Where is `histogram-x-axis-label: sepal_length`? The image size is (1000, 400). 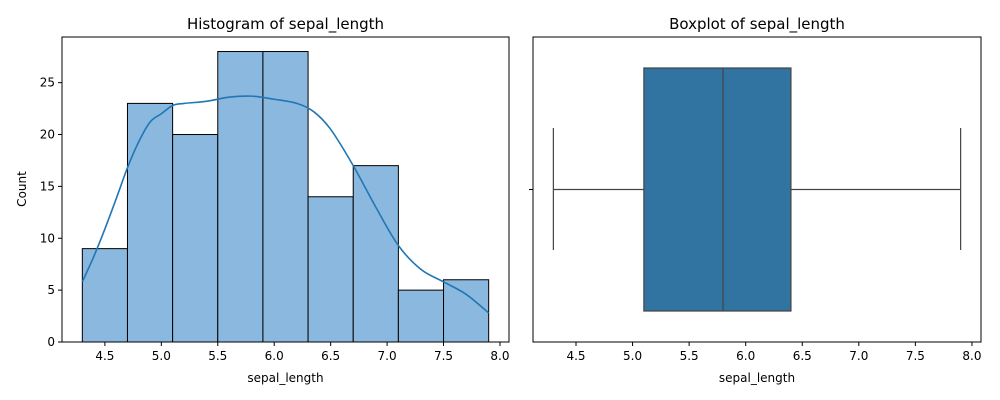 histogram-x-axis-label: sepal_length is located at coordinates (285, 378).